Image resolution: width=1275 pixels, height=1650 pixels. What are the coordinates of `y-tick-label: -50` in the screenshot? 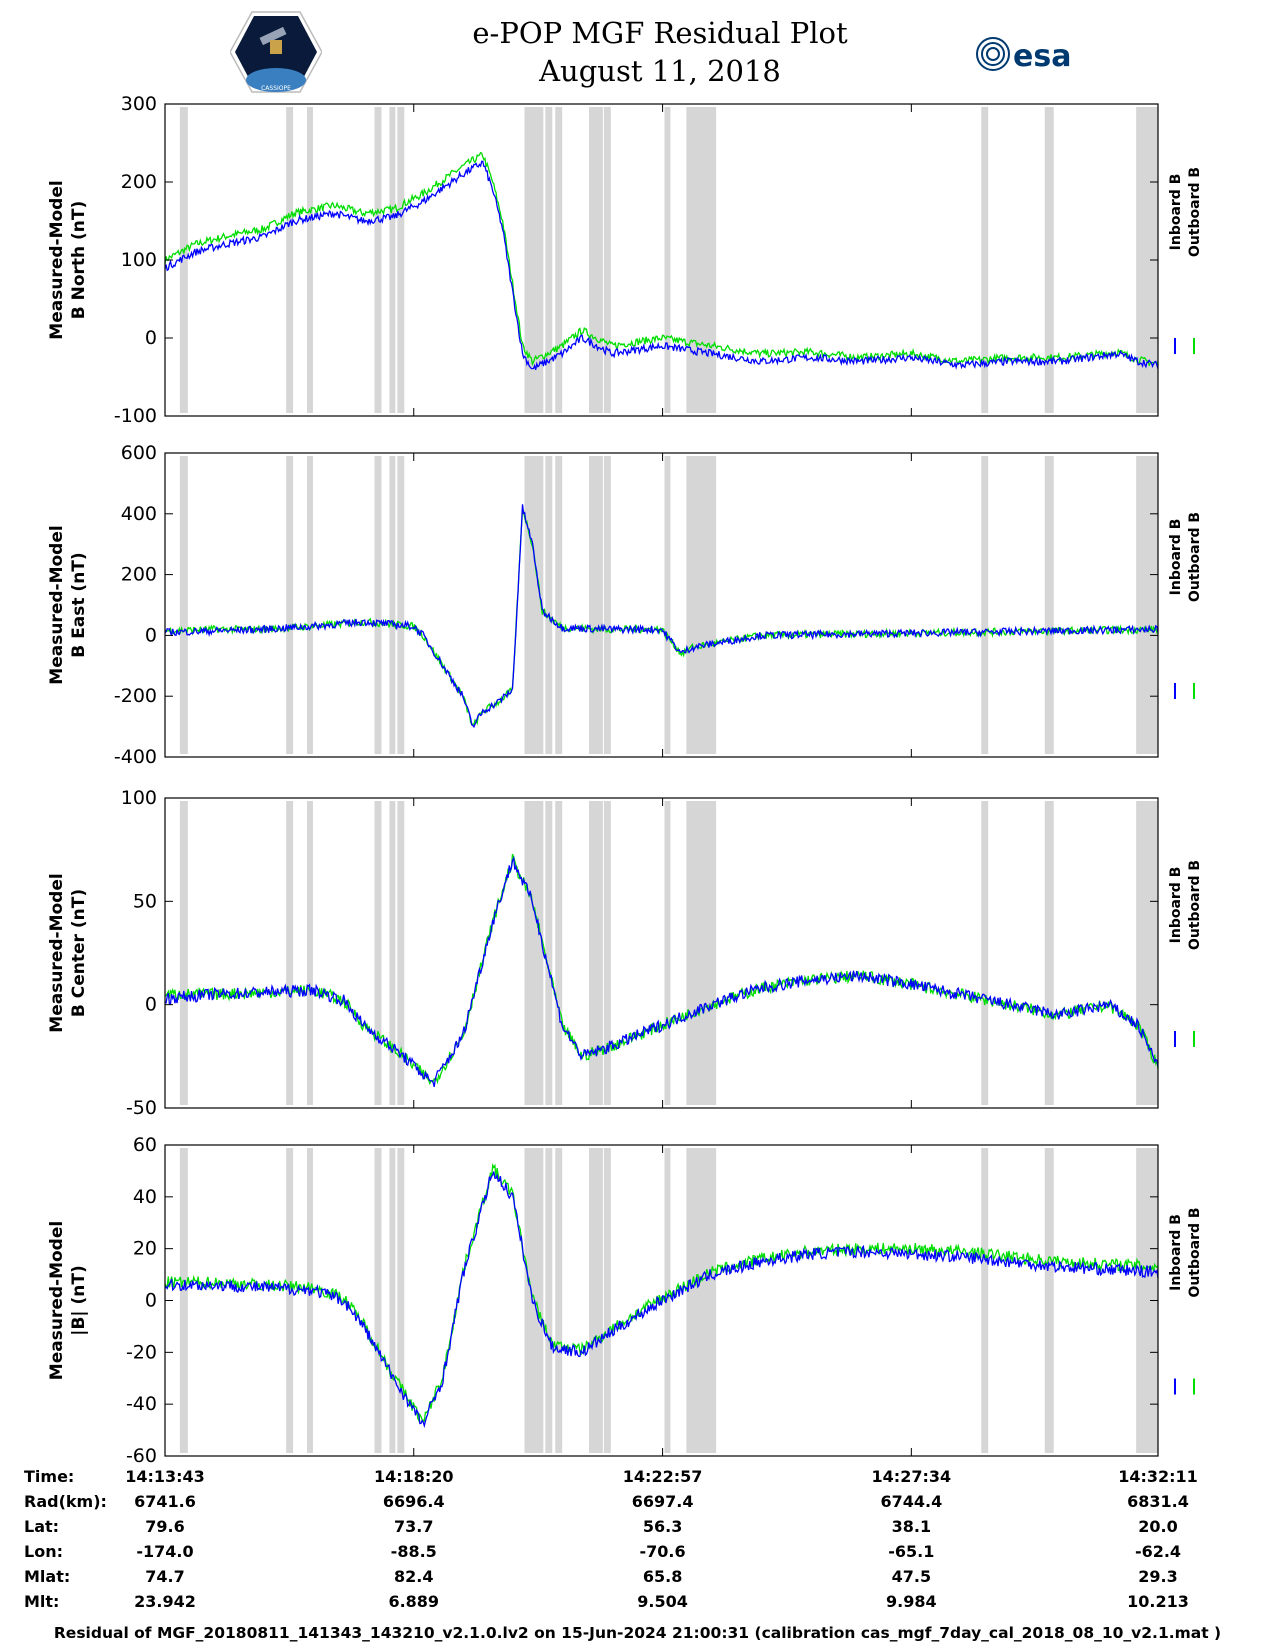 It's located at (141, 1108).